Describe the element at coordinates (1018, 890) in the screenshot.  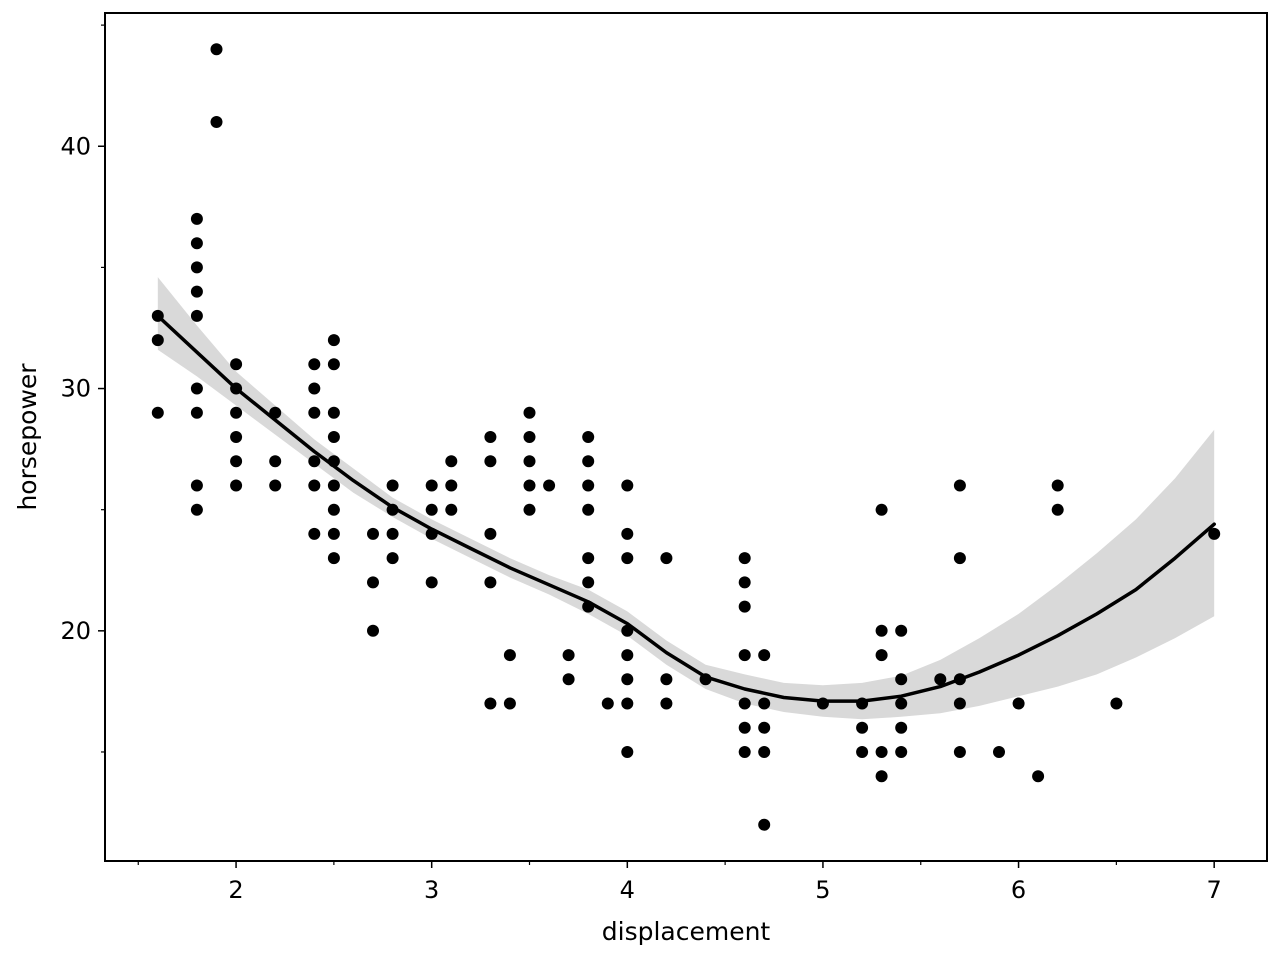
I see `x-tick-label: 6` at that location.